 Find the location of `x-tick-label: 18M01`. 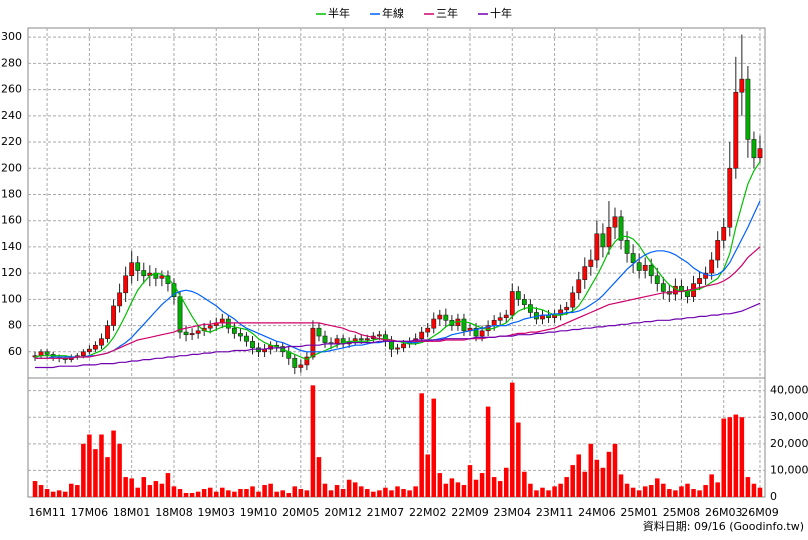

x-tick-label: 18M01 is located at coordinates (132, 512).